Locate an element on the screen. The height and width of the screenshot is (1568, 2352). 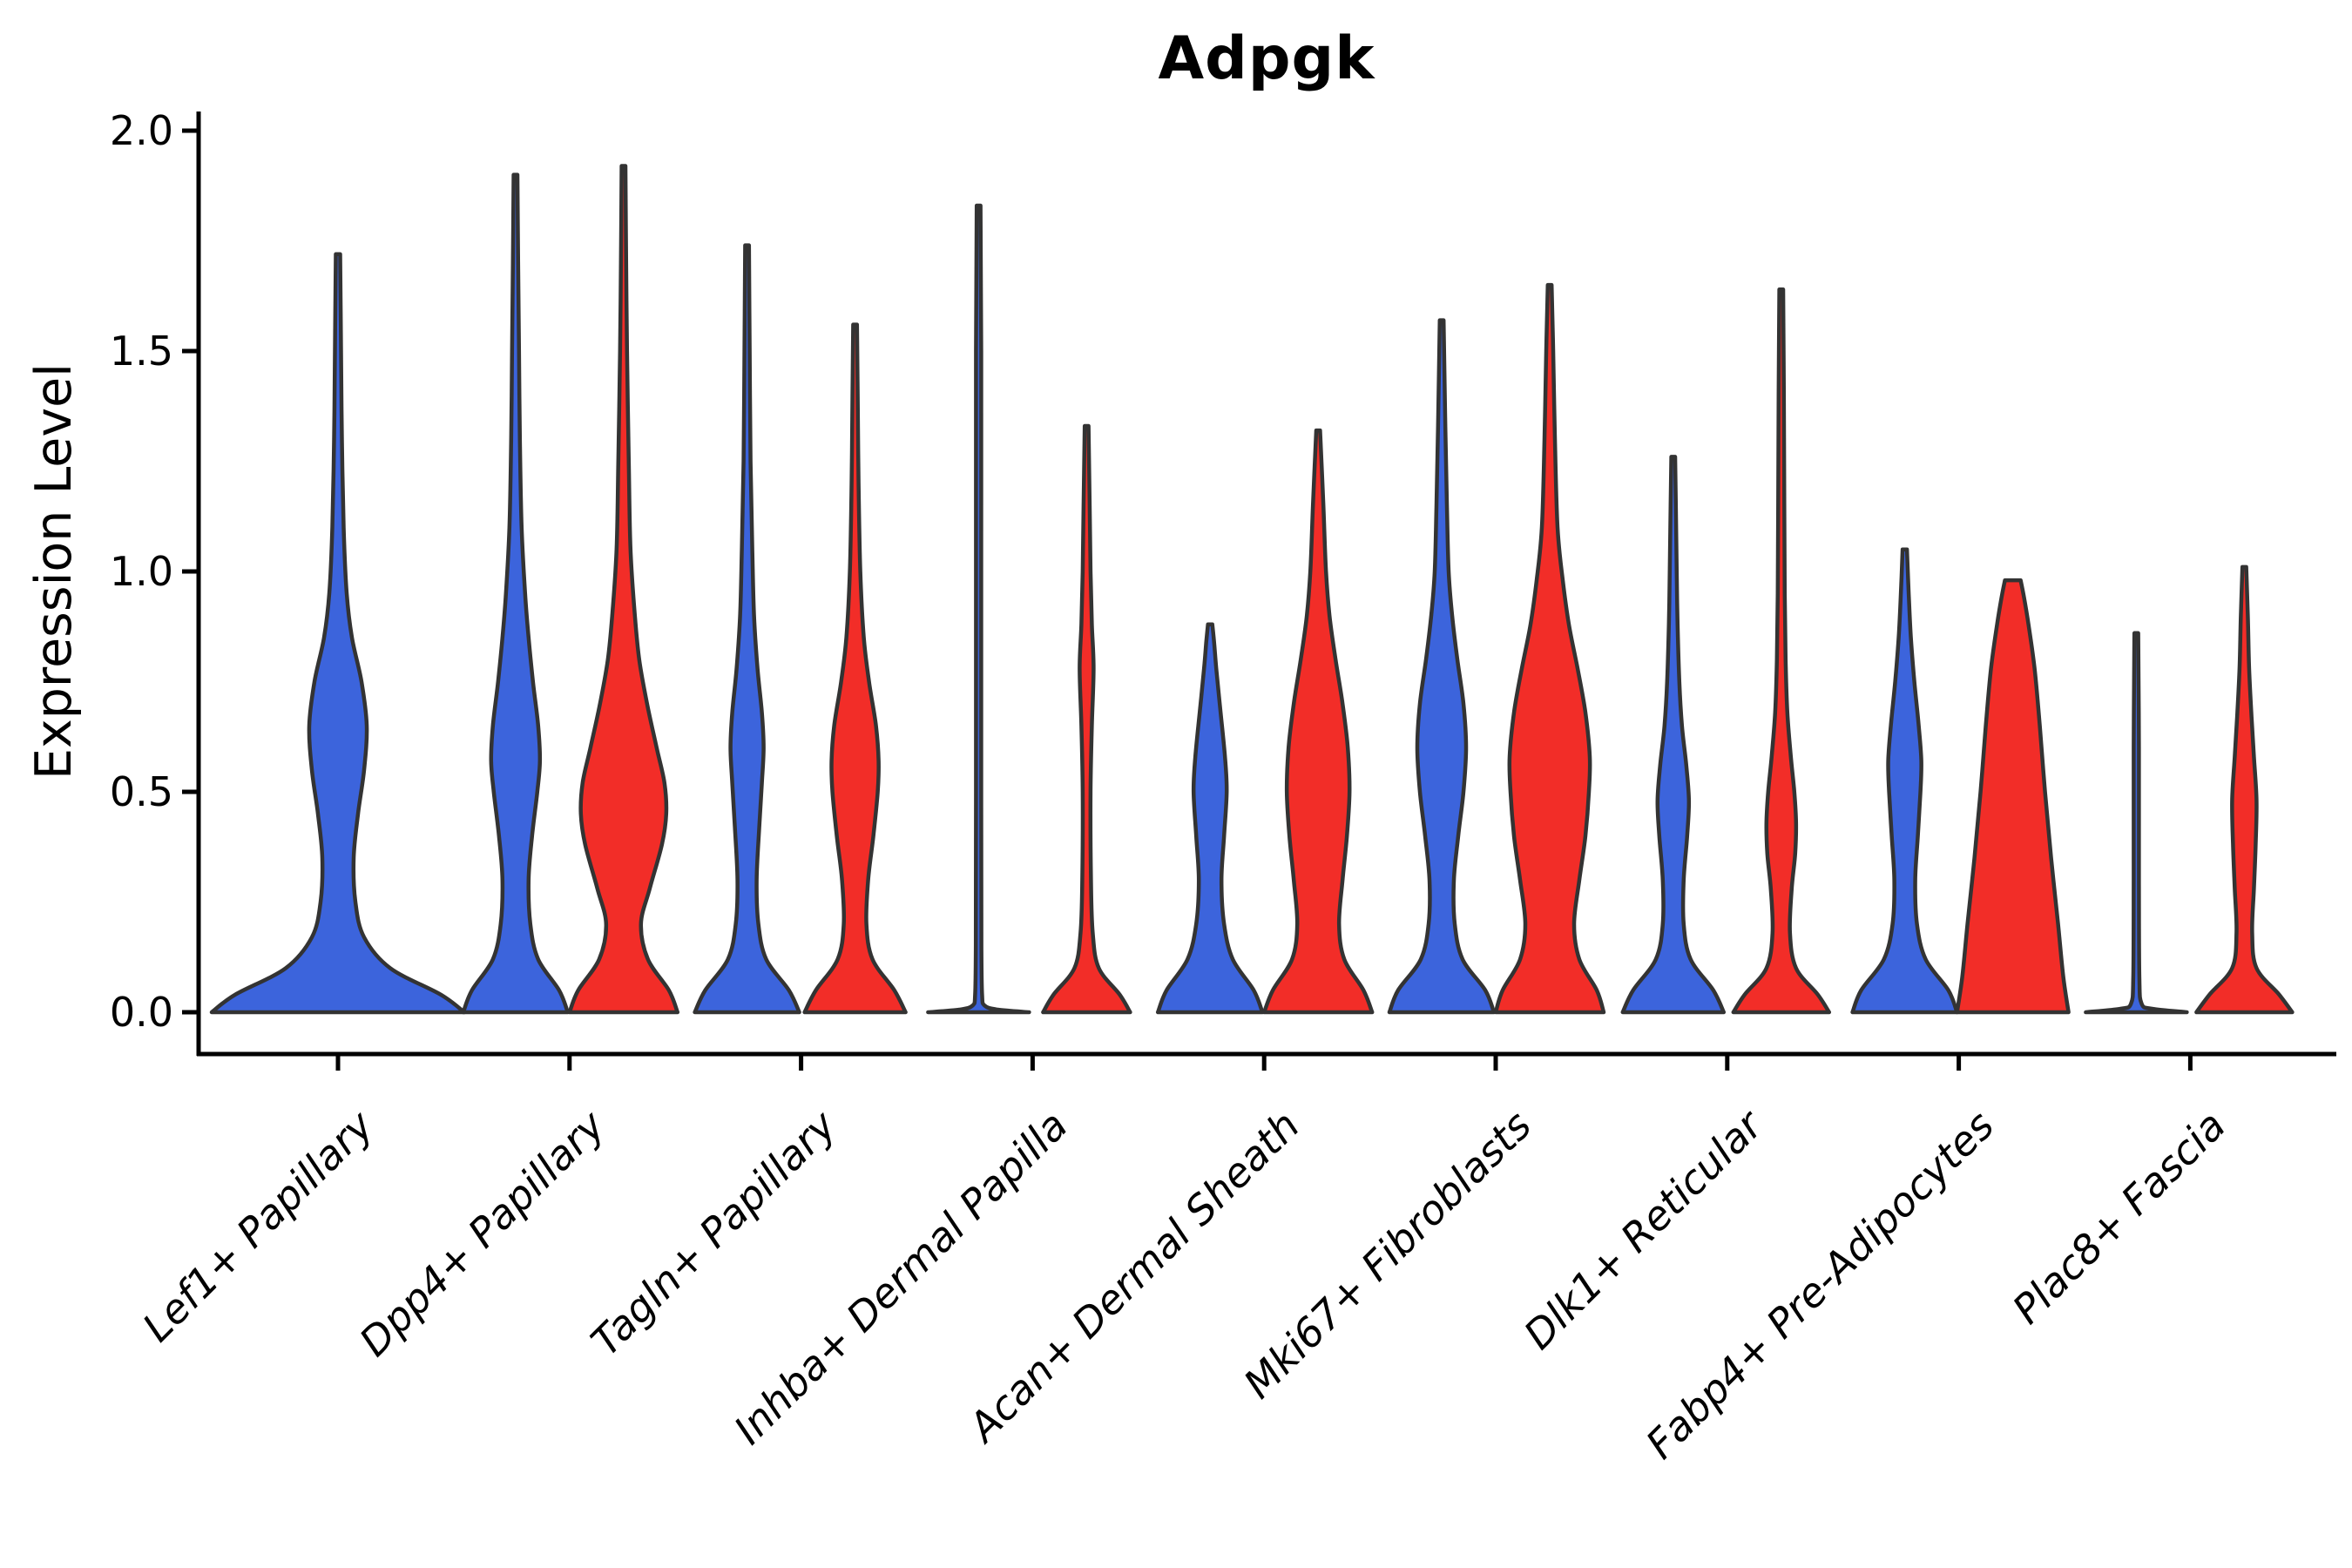
y-tick-label: 2.0 is located at coordinates (141, 130).